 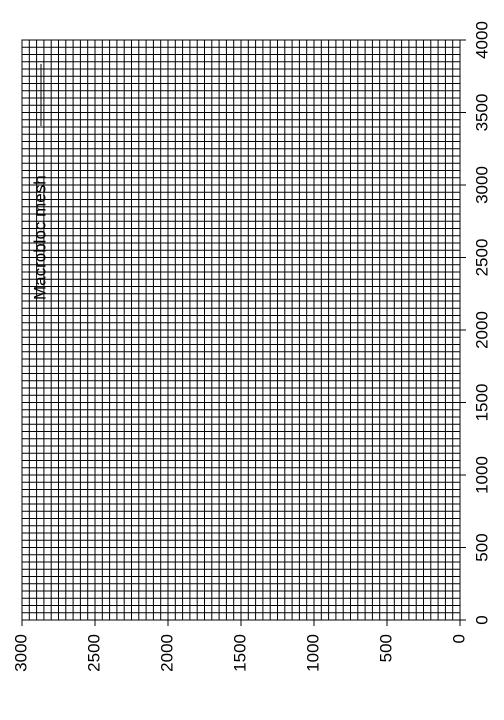 What do you see at coordinates (20, 653) in the screenshot?
I see `y-tick-label: 3000` at bounding box center [20, 653].